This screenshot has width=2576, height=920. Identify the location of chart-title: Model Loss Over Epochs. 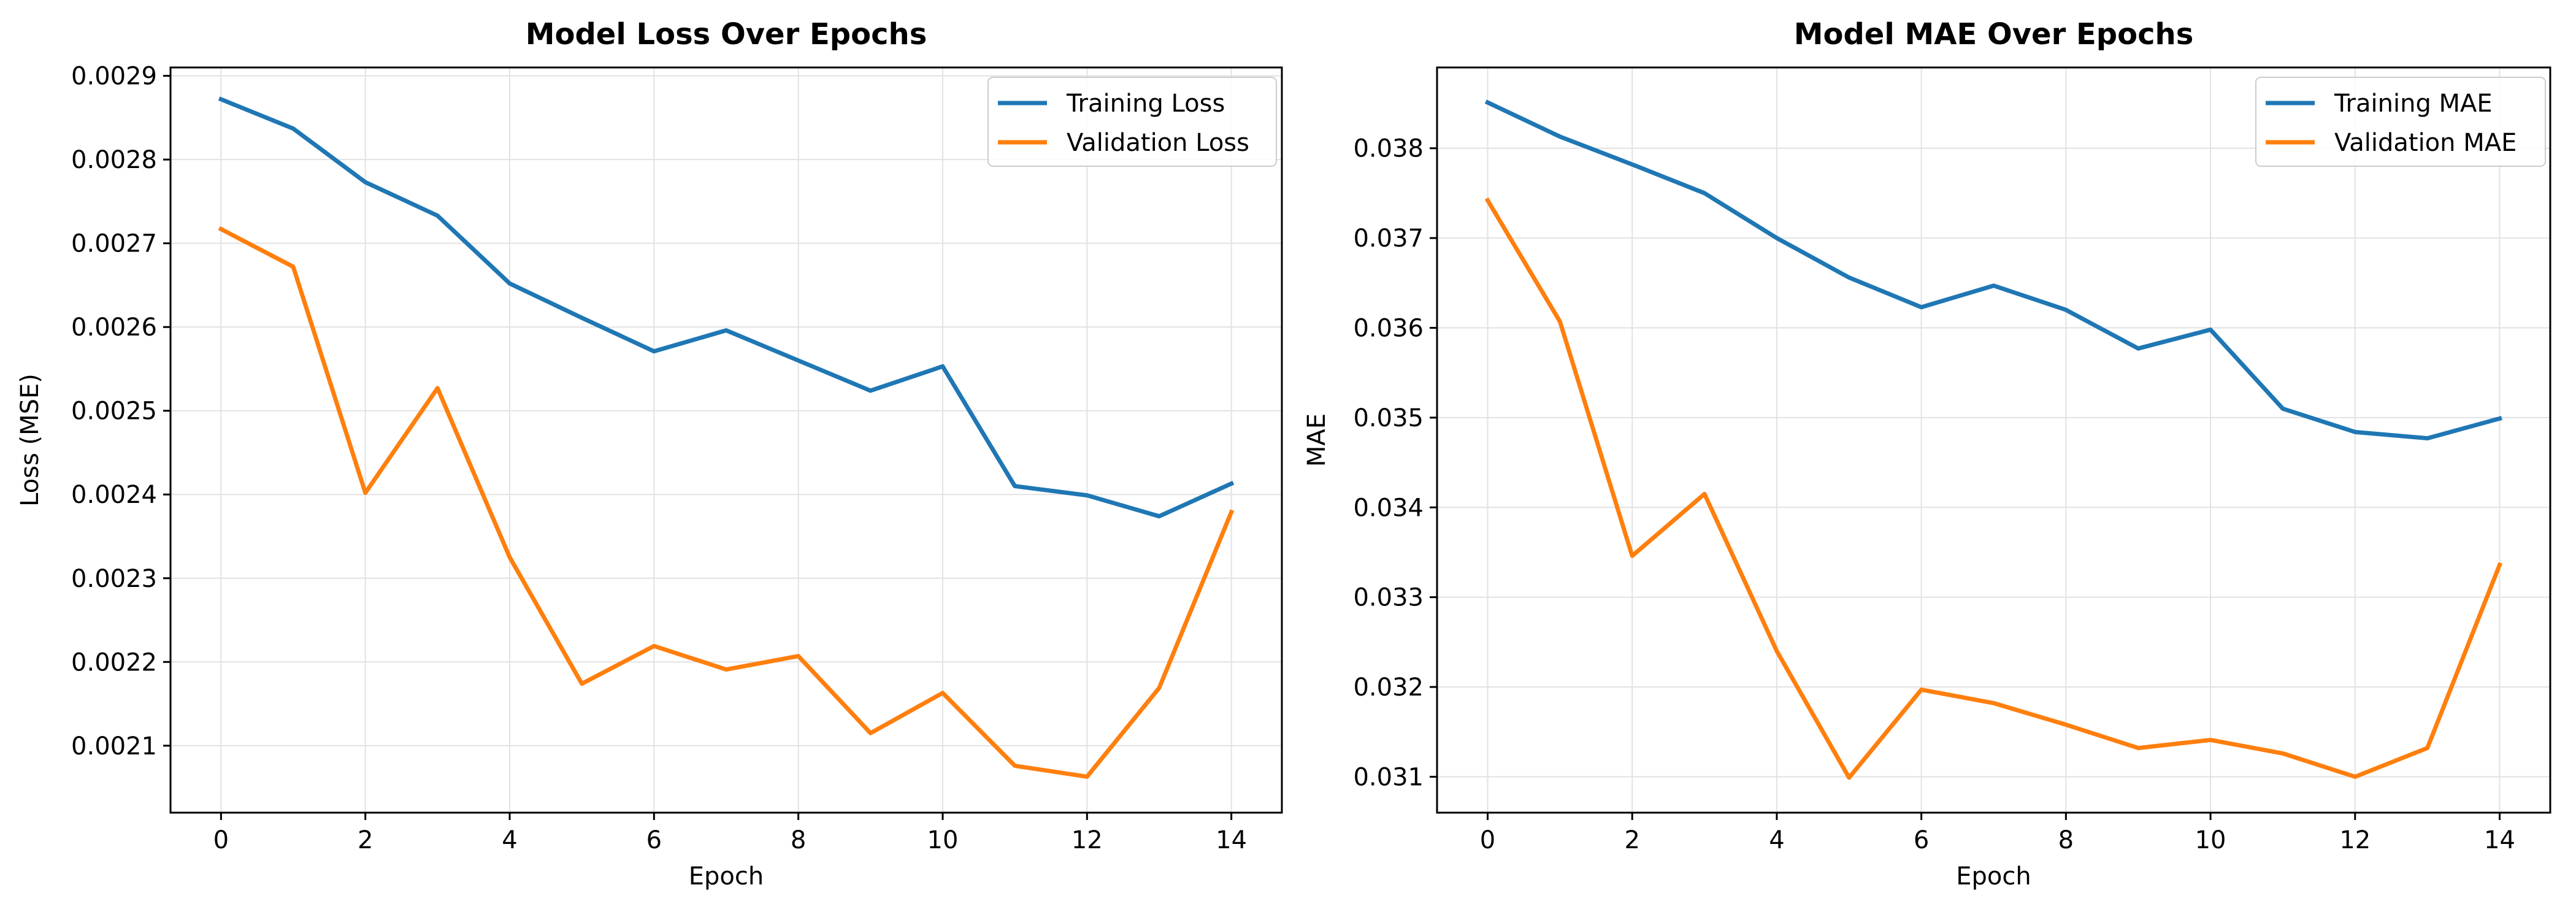
(726, 34).